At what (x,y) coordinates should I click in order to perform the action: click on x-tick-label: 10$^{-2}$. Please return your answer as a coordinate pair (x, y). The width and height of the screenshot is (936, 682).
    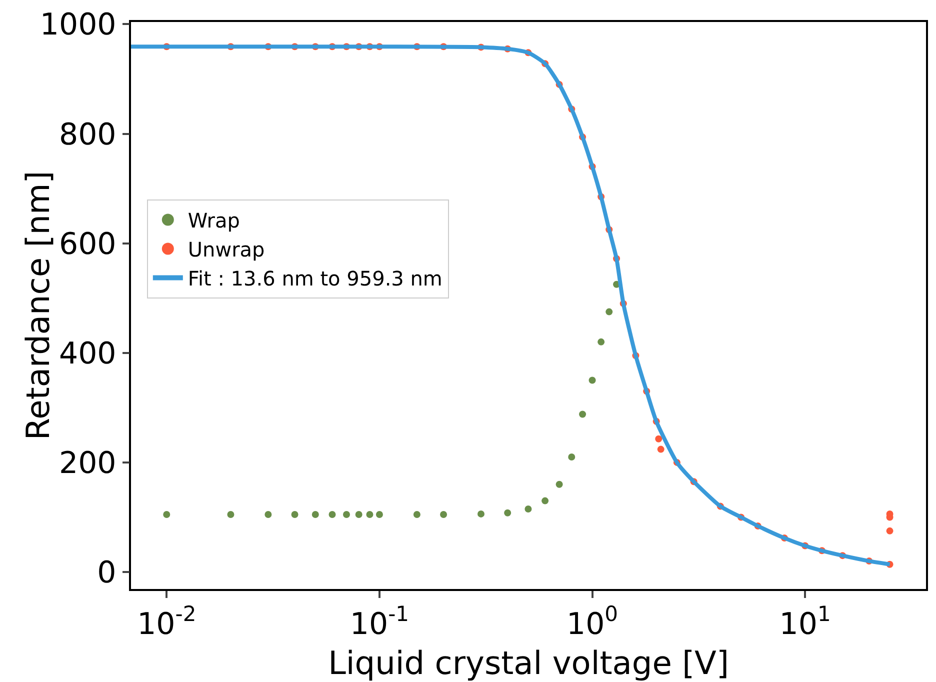
    Looking at the image, I should click on (166, 622).